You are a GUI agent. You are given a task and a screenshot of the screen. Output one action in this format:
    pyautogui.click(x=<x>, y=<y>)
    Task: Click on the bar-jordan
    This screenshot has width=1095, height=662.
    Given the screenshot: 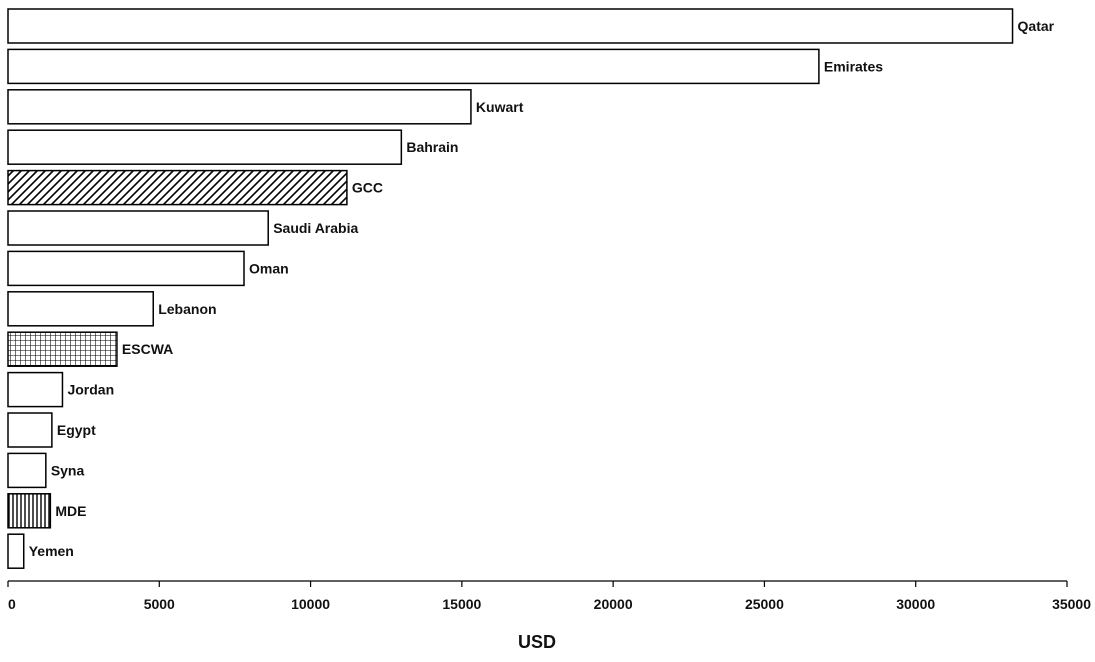 What is the action you would take?
    pyautogui.click(x=35, y=389)
    